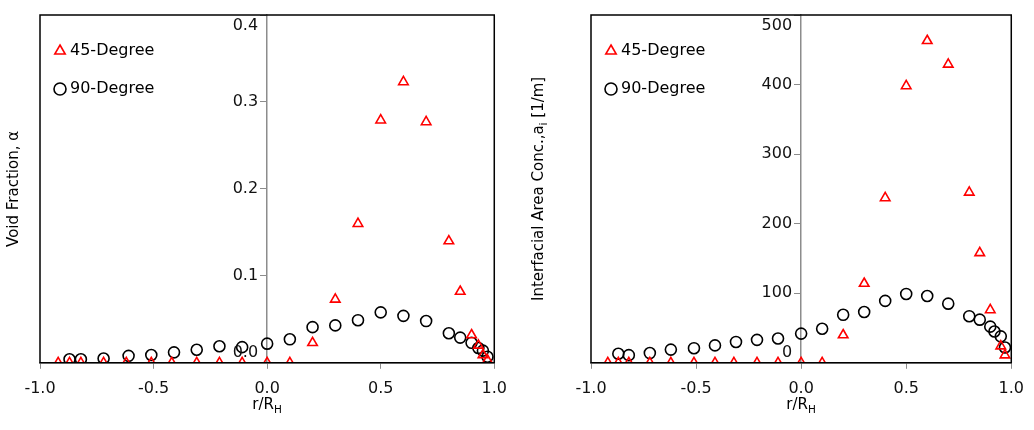  I want to click on y-tick-label: 0.1, so click(245, 275).